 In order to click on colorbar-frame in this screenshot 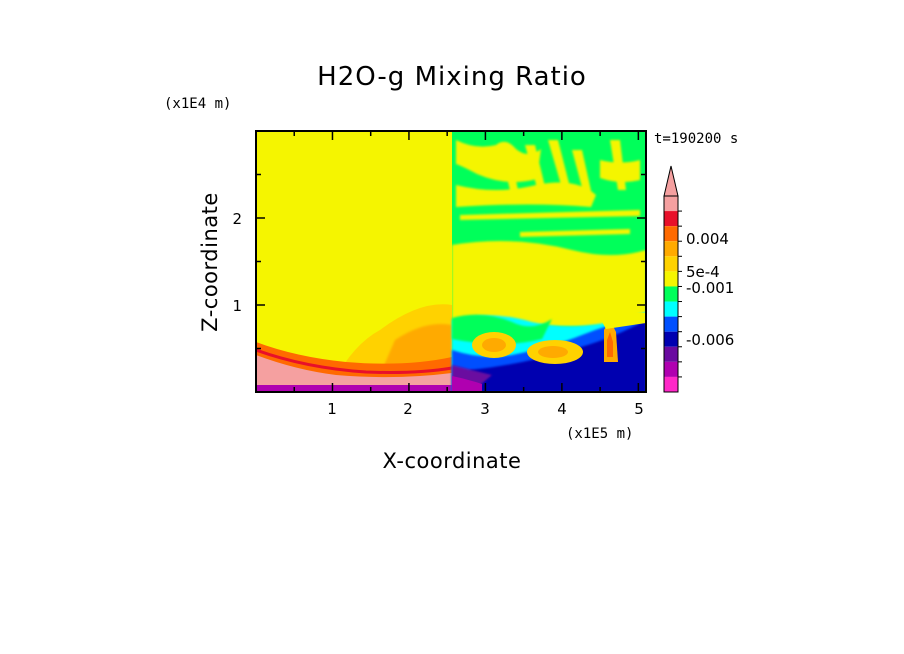, I will do `click(671, 294)`.